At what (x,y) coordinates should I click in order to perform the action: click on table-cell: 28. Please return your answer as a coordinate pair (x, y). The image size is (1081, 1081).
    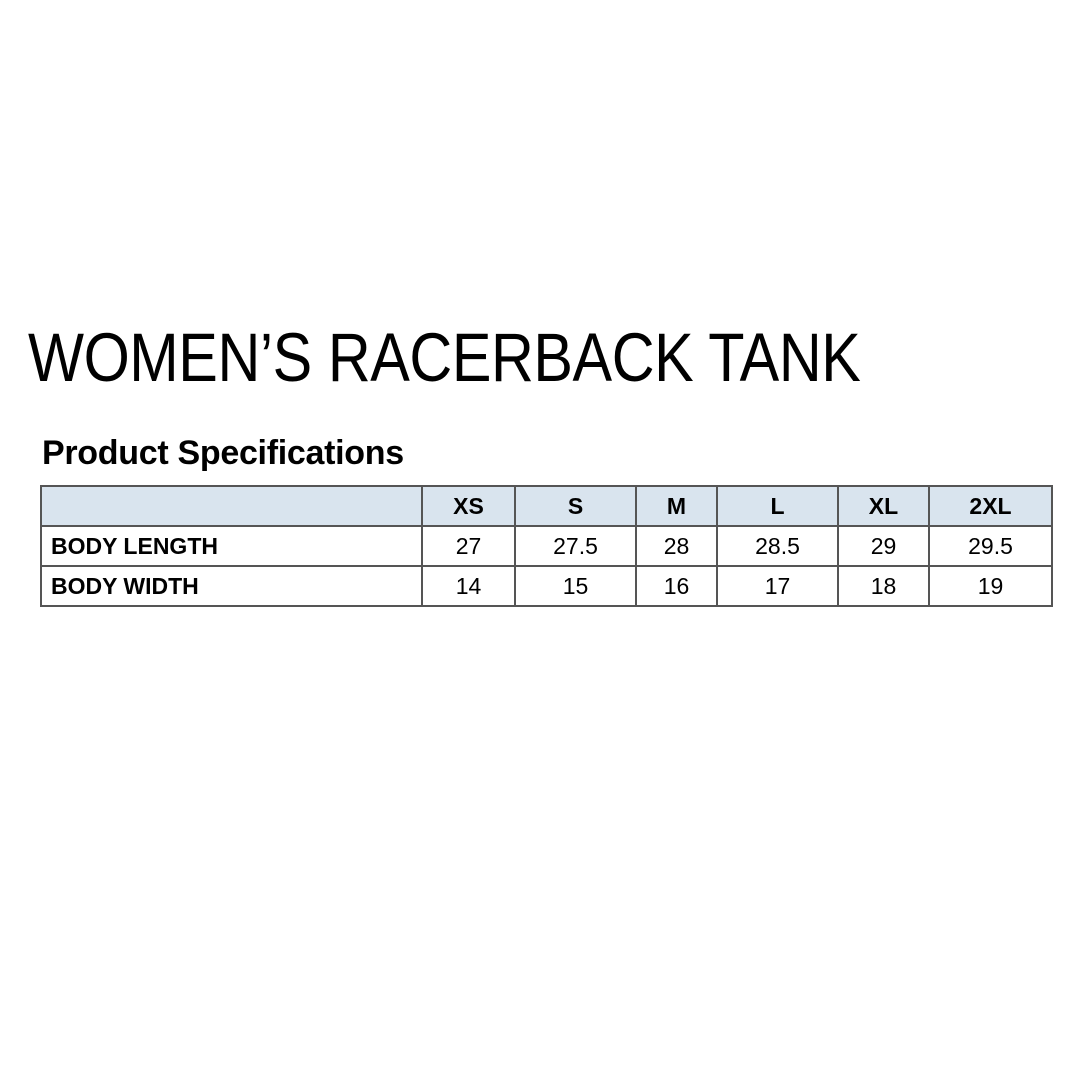
    Looking at the image, I should click on (676, 546).